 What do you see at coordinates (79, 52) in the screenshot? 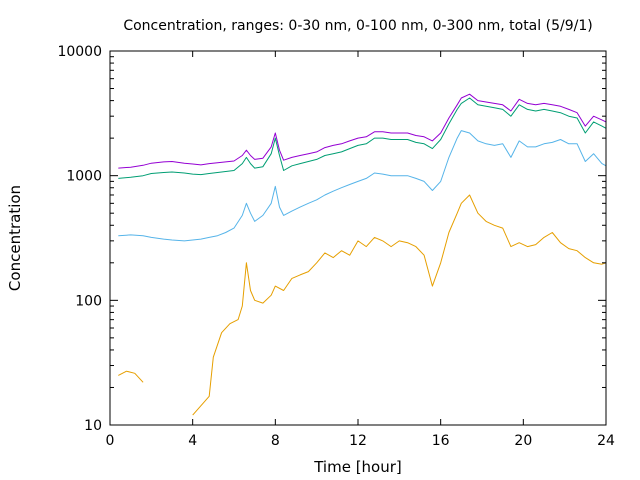
I see `y-tick-label: 10000` at bounding box center [79, 52].